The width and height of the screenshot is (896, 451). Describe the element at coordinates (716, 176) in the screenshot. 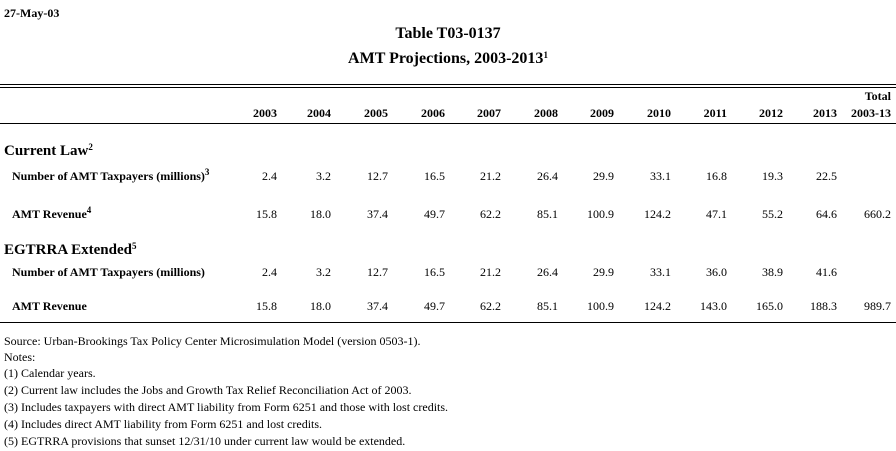

I see `cell: 16.8` at that location.